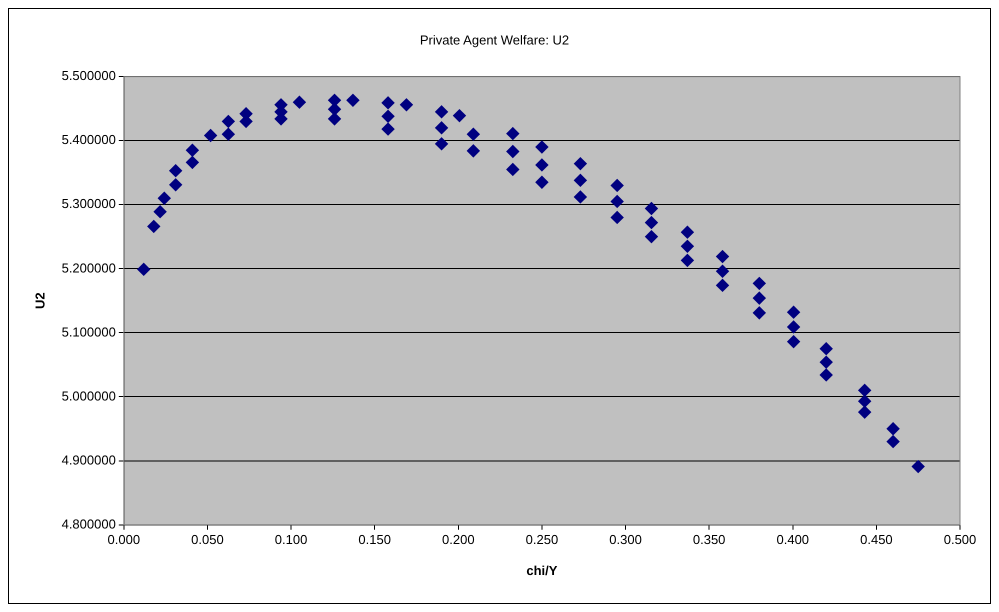 The height and width of the screenshot is (612, 999). What do you see at coordinates (89, 204) in the screenshot?
I see `y-tick-label: 5.300000` at bounding box center [89, 204].